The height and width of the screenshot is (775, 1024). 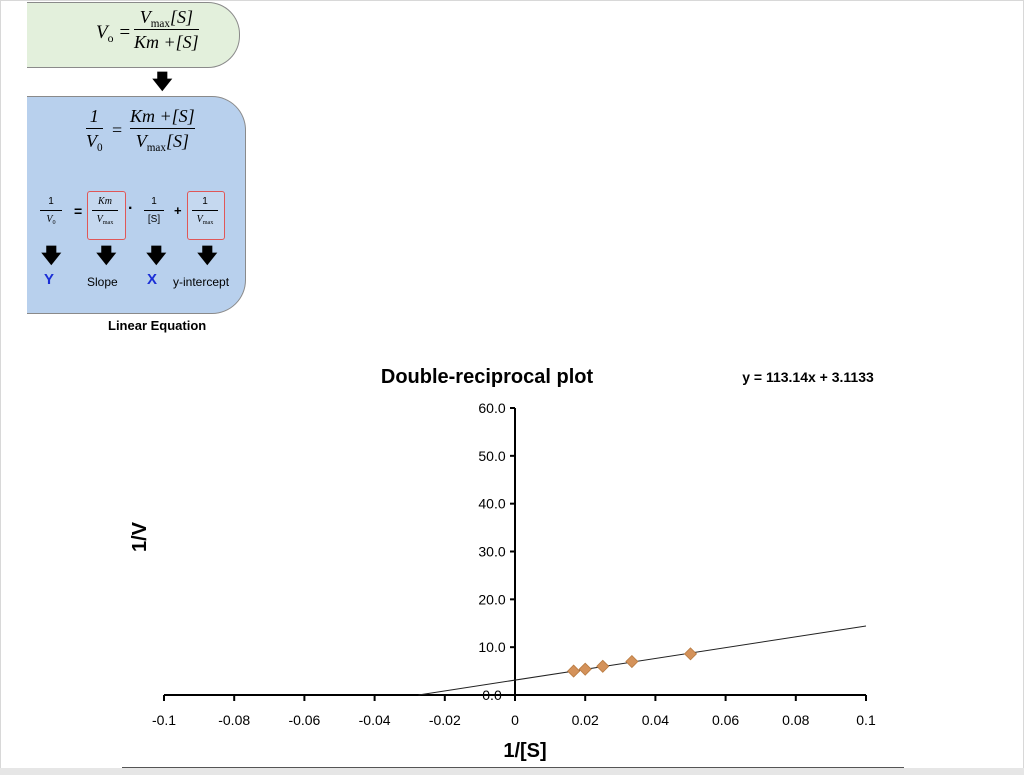 What do you see at coordinates (162, 130) in the screenshot?
I see `lb-rhs-fraction: Km +[S] Vmax[S]` at bounding box center [162, 130].